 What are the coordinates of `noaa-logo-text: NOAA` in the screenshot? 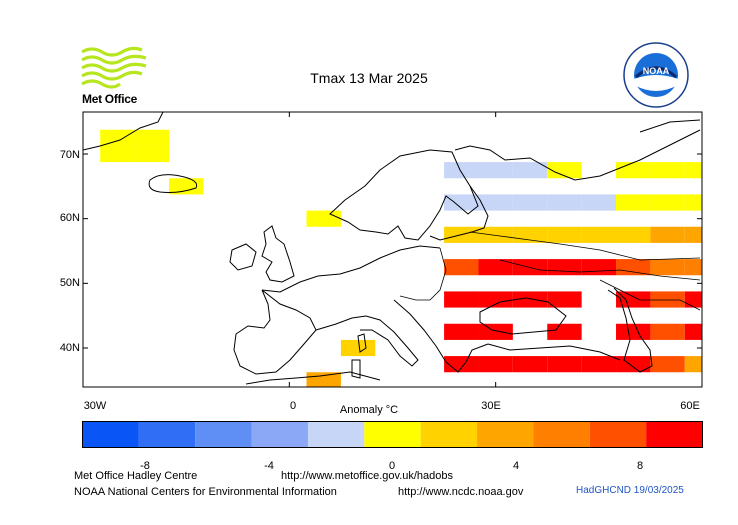 It's located at (656, 71).